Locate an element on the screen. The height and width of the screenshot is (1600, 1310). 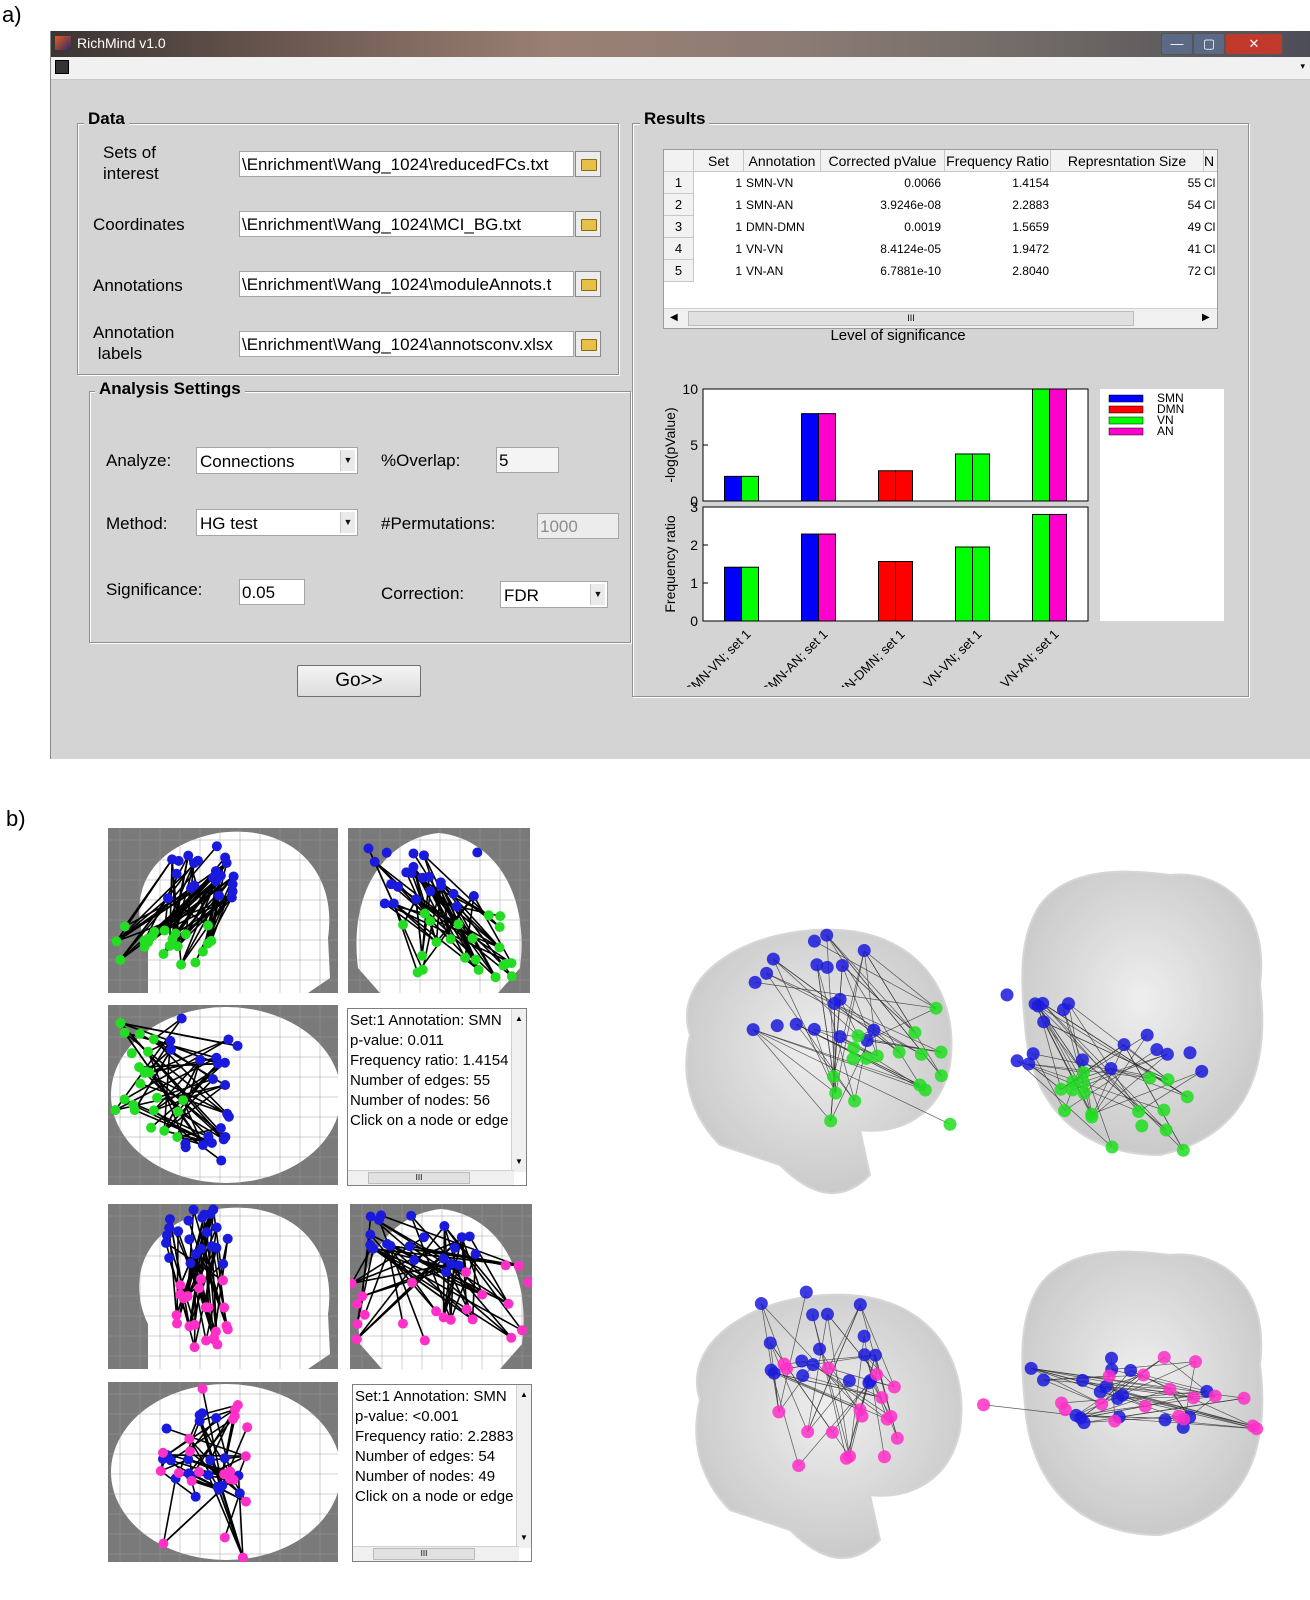
save-icon is located at coordinates (62, 67).